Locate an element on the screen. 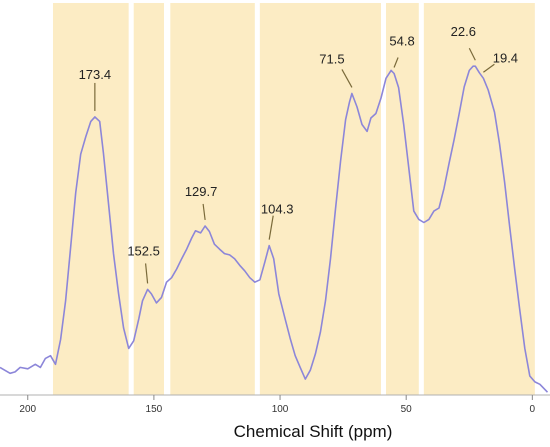 This screenshot has height=447, width=550. x-tick-label: 100 is located at coordinates (280, 409).